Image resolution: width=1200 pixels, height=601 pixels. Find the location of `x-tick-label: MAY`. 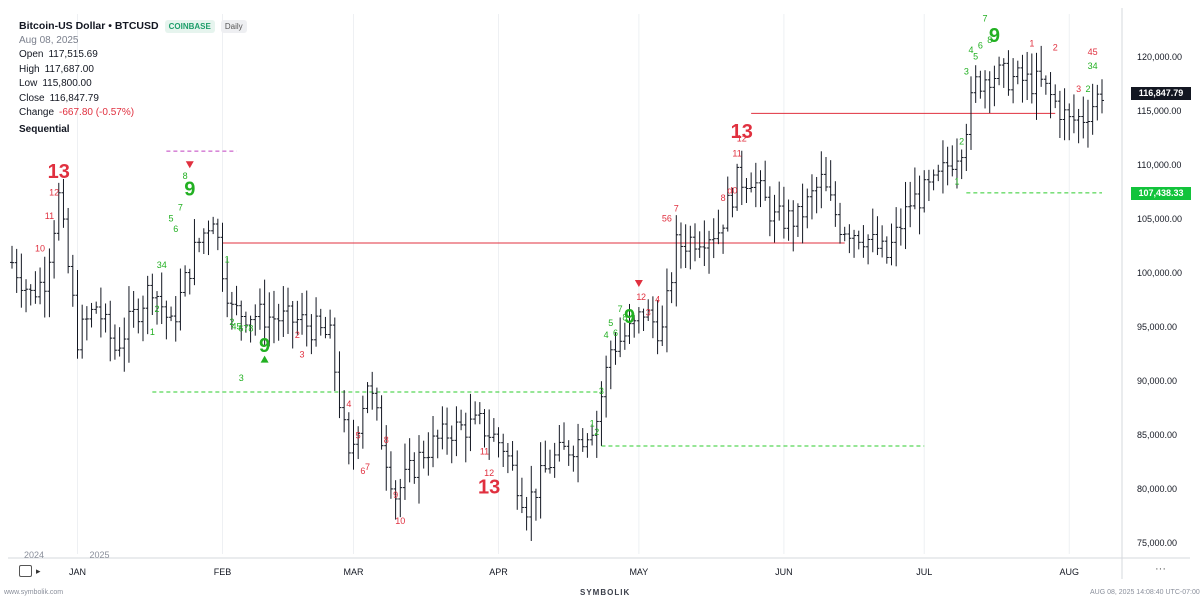

x-tick-label: MAY is located at coordinates (638, 572).